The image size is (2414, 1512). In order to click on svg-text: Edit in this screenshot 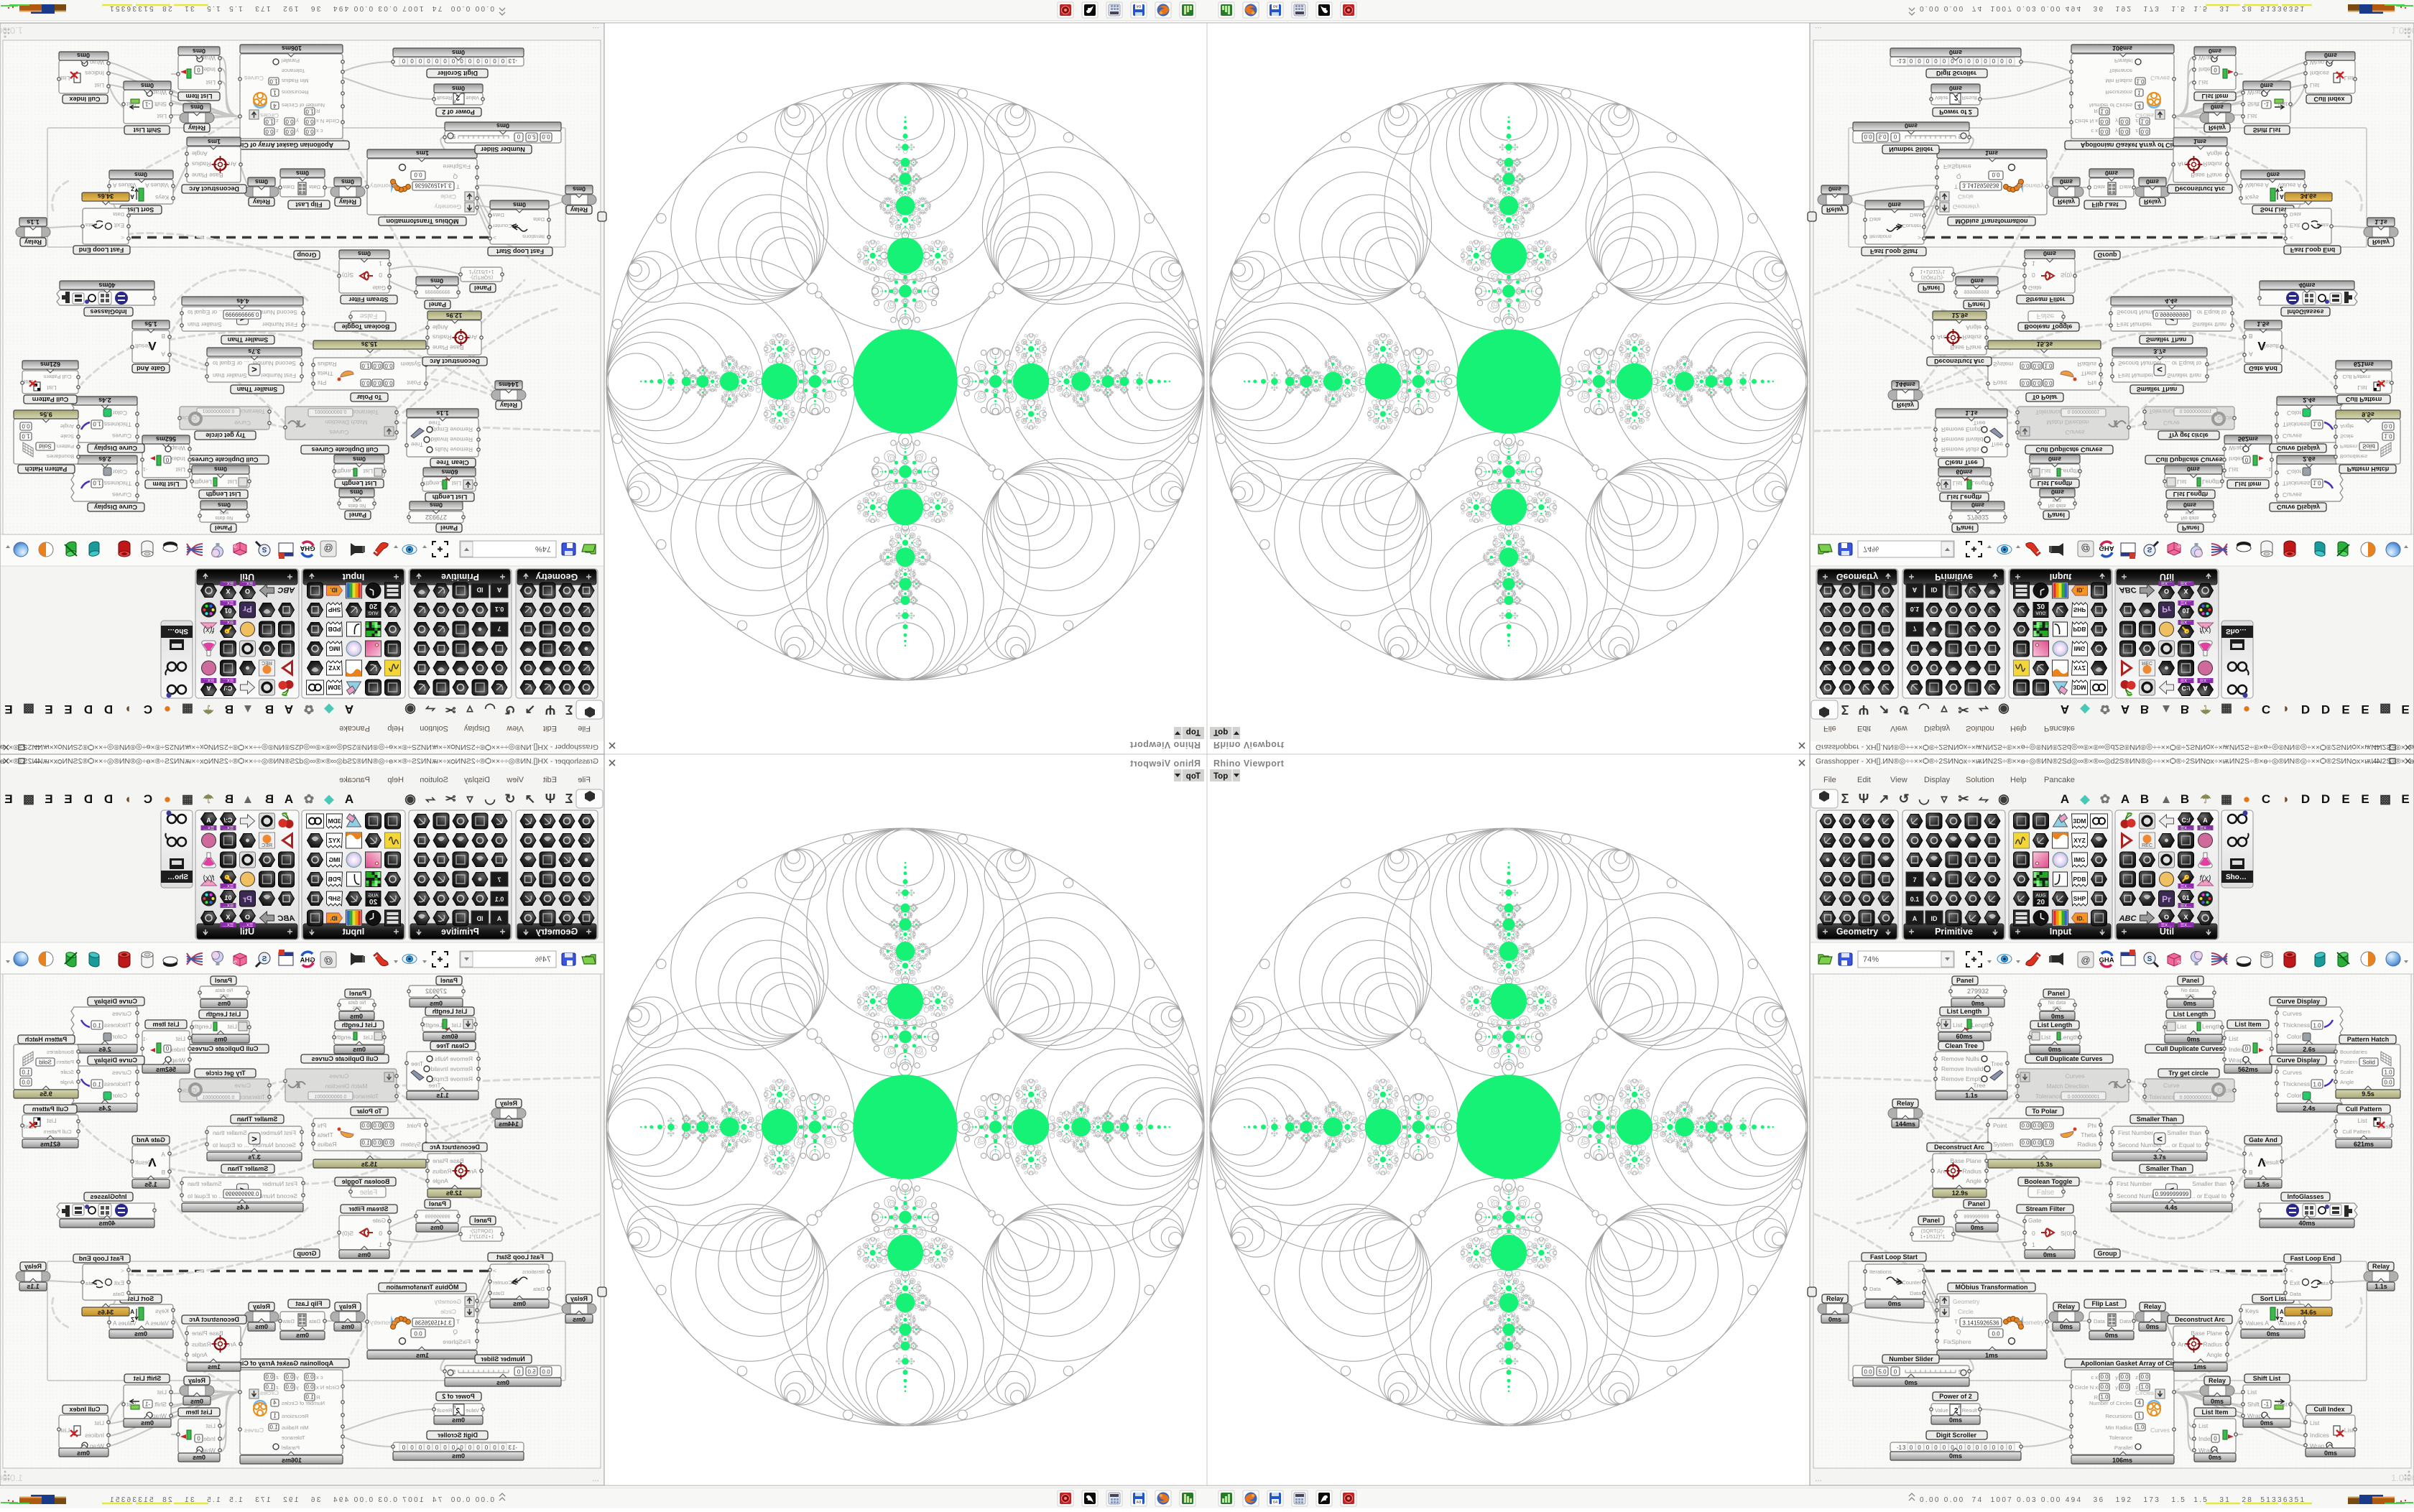, I will do `click(1864, 780)`.